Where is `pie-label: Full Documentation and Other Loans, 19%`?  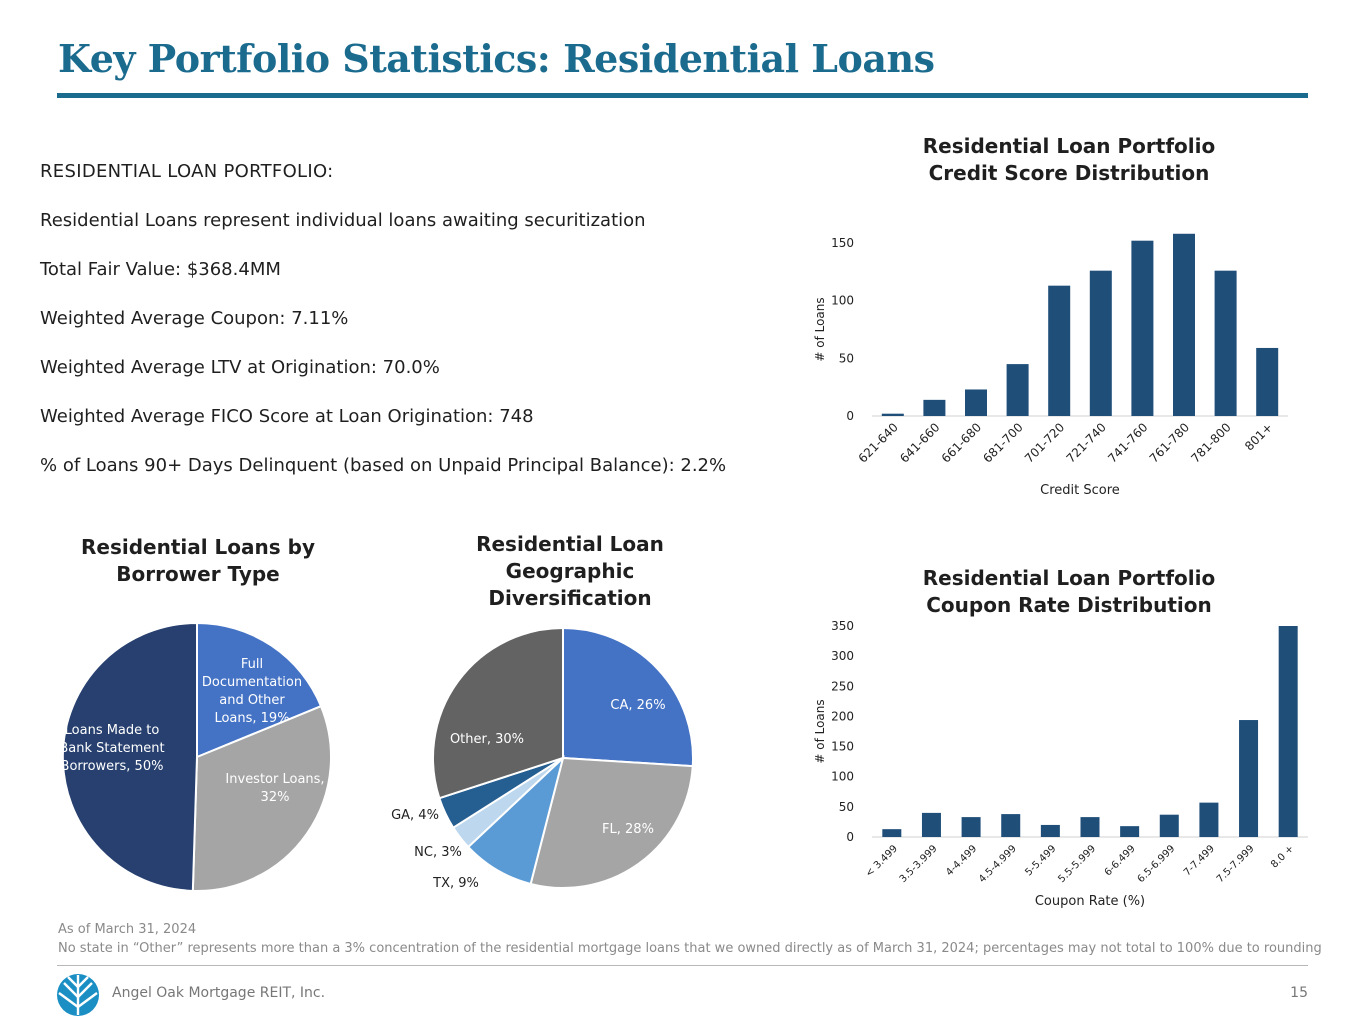 pie-label: Full Documentation and Other Loans, 19% is located at coordinates (252, 691).